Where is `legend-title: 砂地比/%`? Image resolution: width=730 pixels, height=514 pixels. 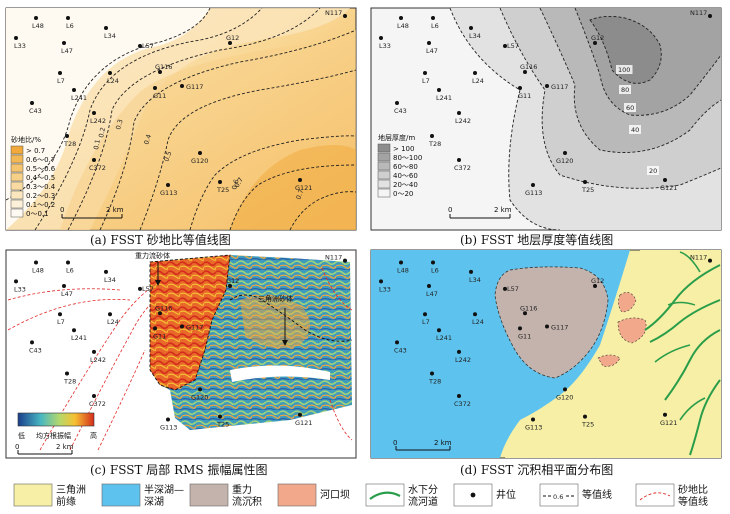
legend-title: 砂地比/% is located at coordinates (26, 139).